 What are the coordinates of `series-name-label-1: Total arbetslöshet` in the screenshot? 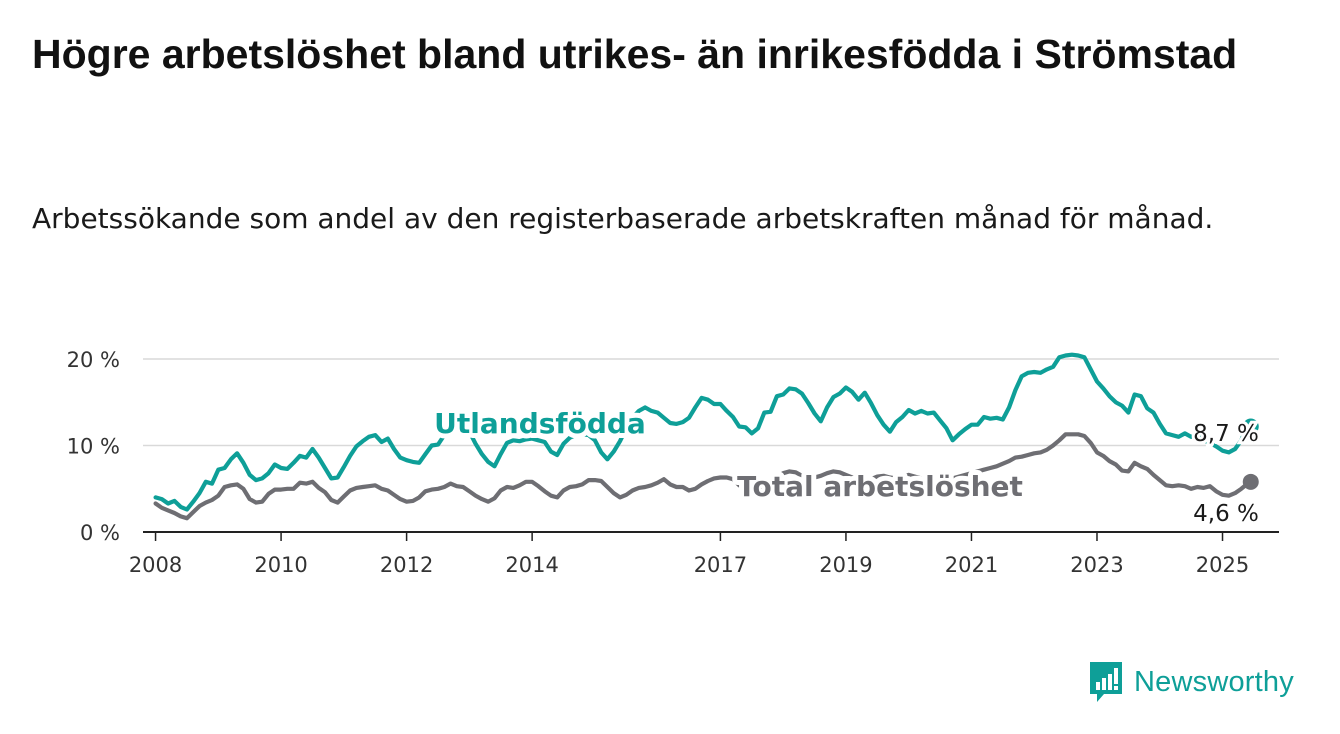 It's located at (880, 486).